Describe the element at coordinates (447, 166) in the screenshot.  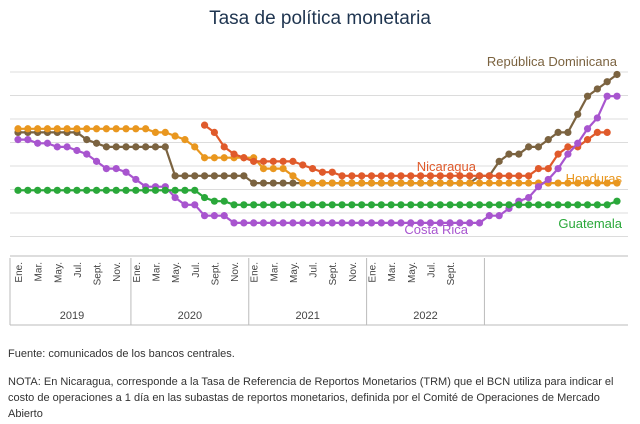
I see `series-label-nicaragua: Nicaragua` at that location.